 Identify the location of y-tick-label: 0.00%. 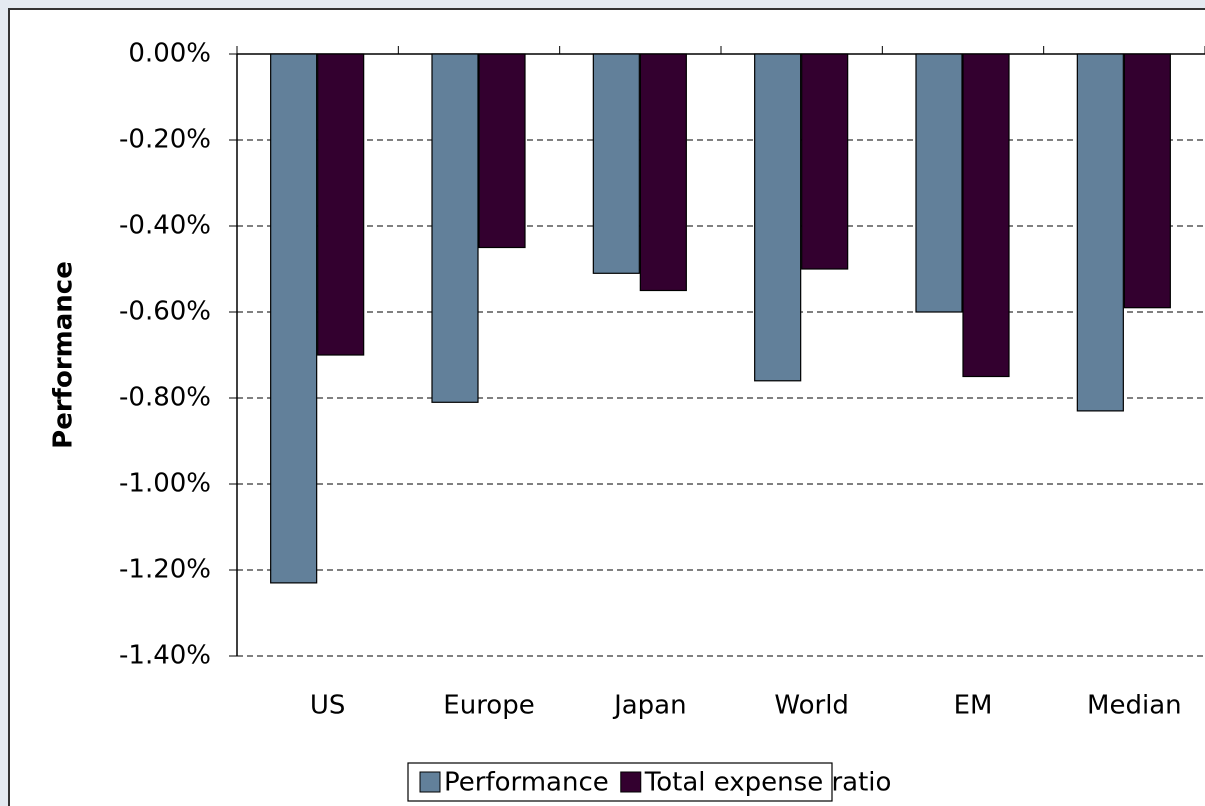
(169, 54).